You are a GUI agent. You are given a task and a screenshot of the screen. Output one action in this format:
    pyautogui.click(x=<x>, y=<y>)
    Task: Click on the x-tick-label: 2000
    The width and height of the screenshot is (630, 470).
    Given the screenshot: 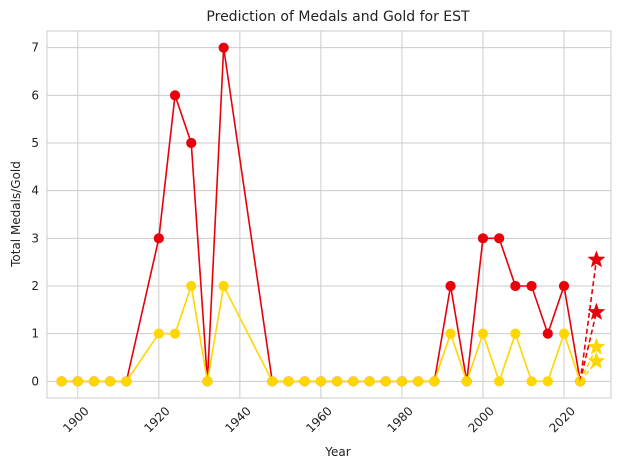 What is the action you would take?
    pyautogui.click(x=480, y=419)
    